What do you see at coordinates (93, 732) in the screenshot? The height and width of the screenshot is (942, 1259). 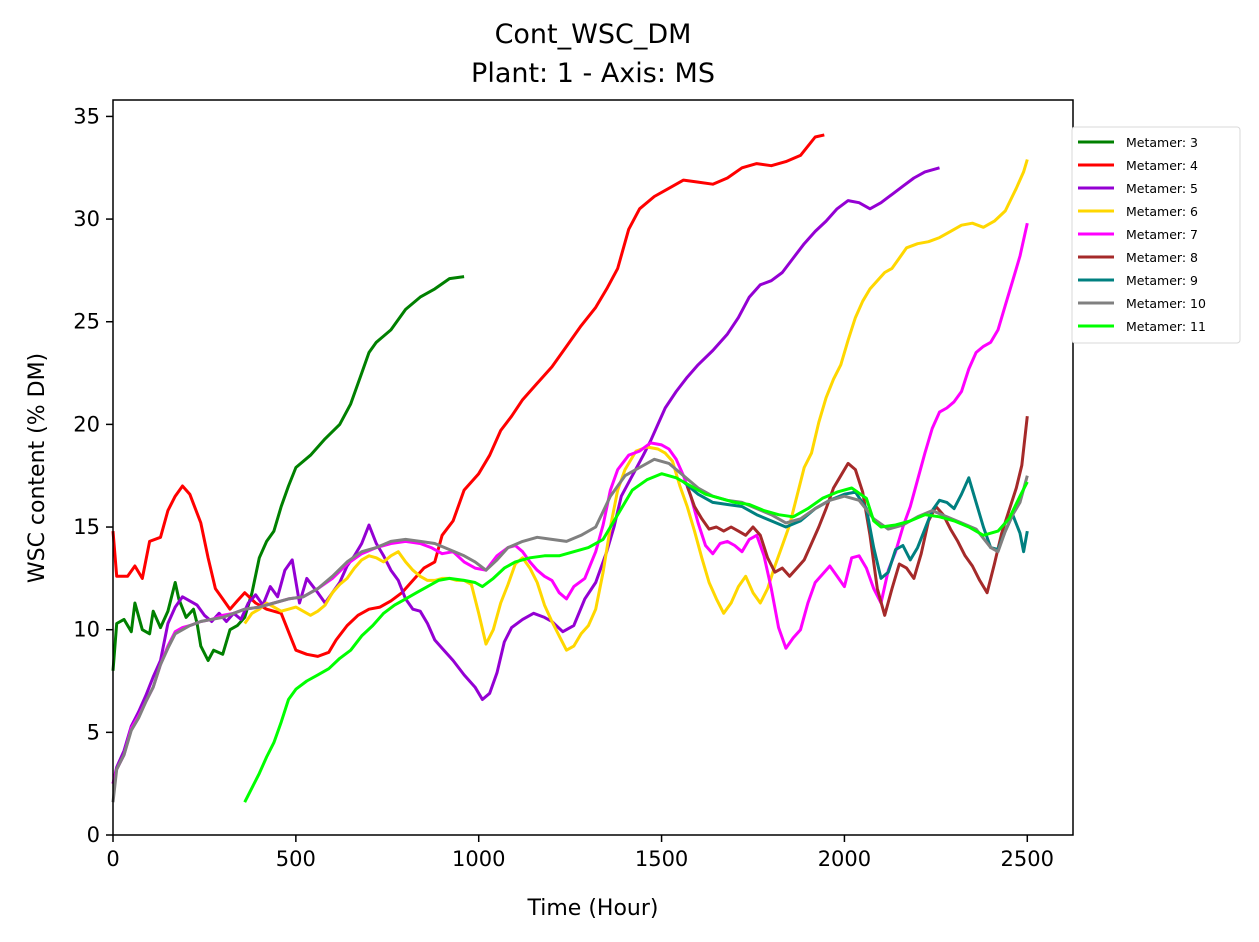 I see `y-tick-label: 5` at bounding box center [93, 732].